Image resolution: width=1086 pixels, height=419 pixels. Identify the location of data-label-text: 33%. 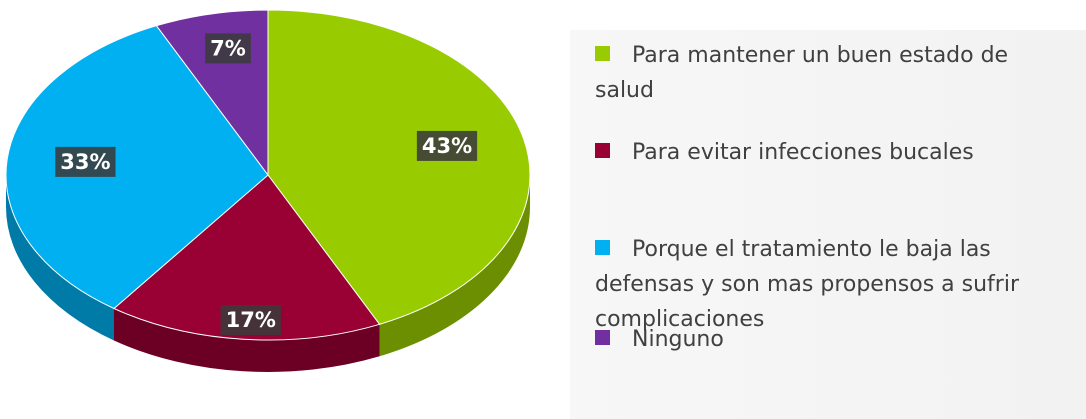
(85, 162).